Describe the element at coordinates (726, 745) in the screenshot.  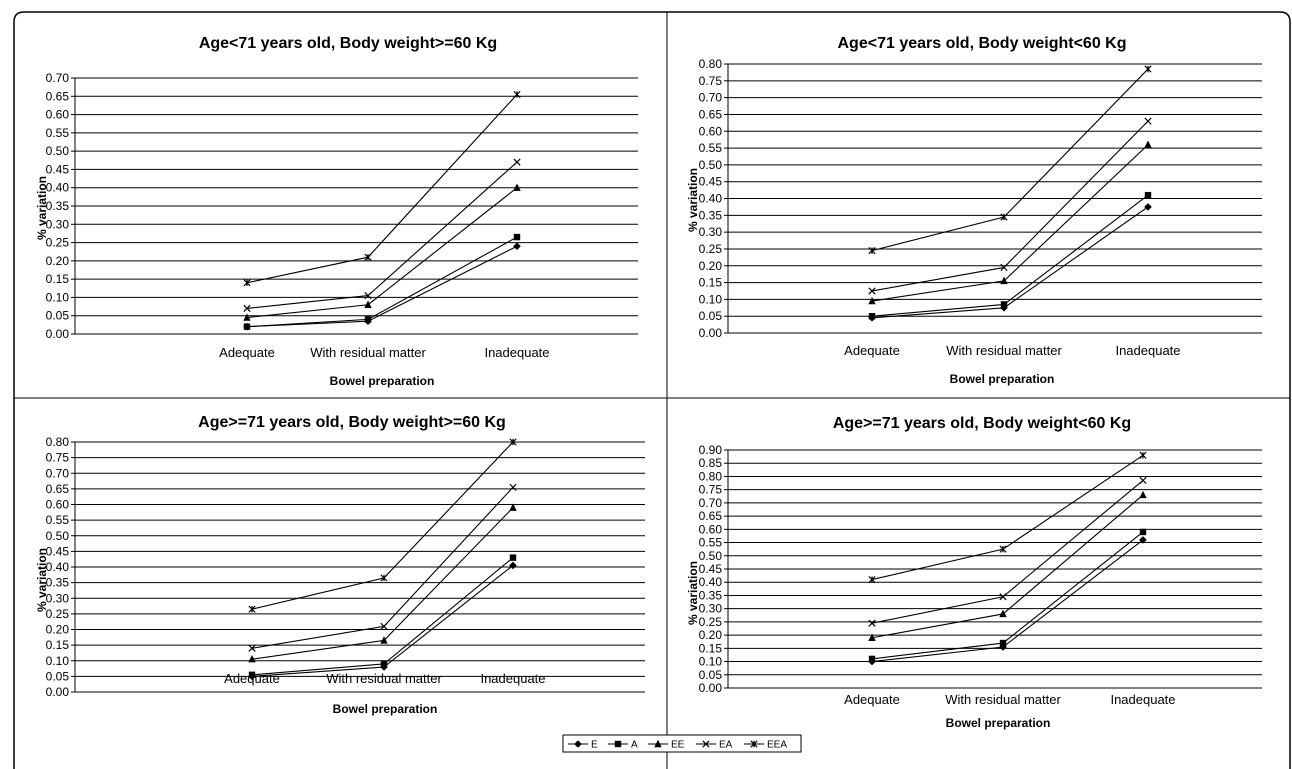
I see `legend-label: EA` at that location.